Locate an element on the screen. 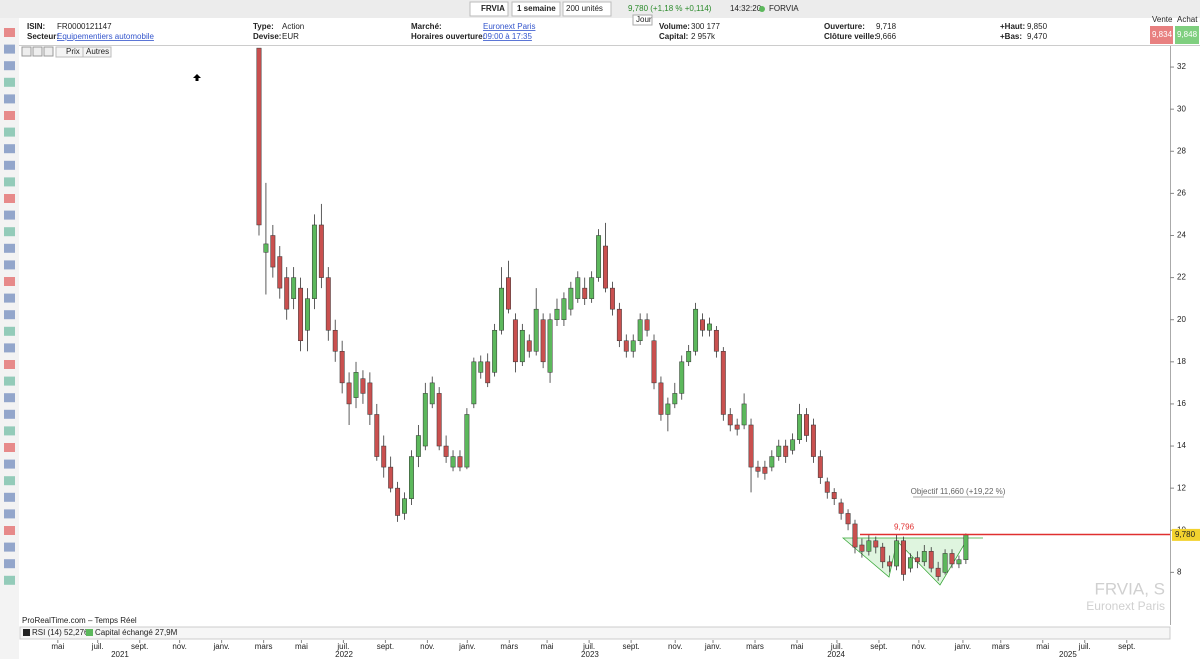 The height and width of the screenshot is (659, 1200). tab-label: Prix is located at coordinates (73, 51).